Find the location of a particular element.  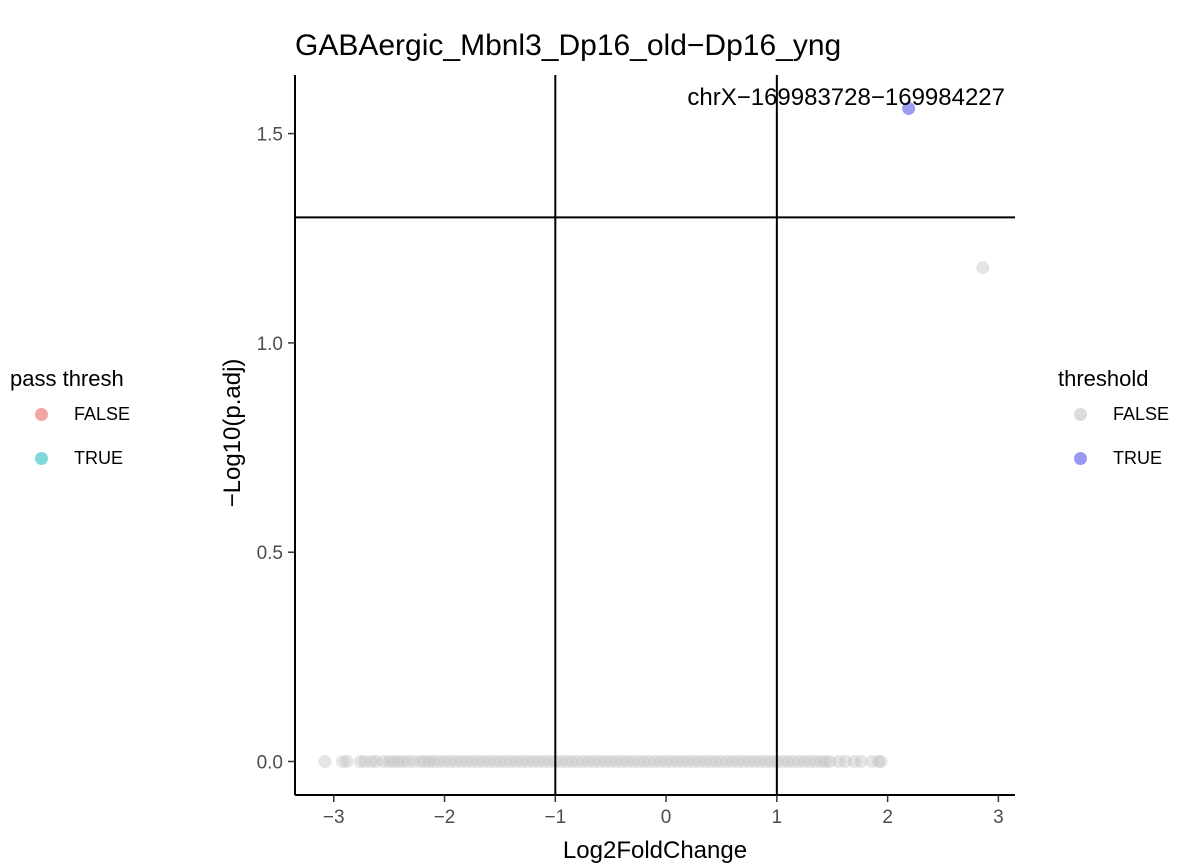

y-tick-label: 1.0 is located at coordinates (270, 344).